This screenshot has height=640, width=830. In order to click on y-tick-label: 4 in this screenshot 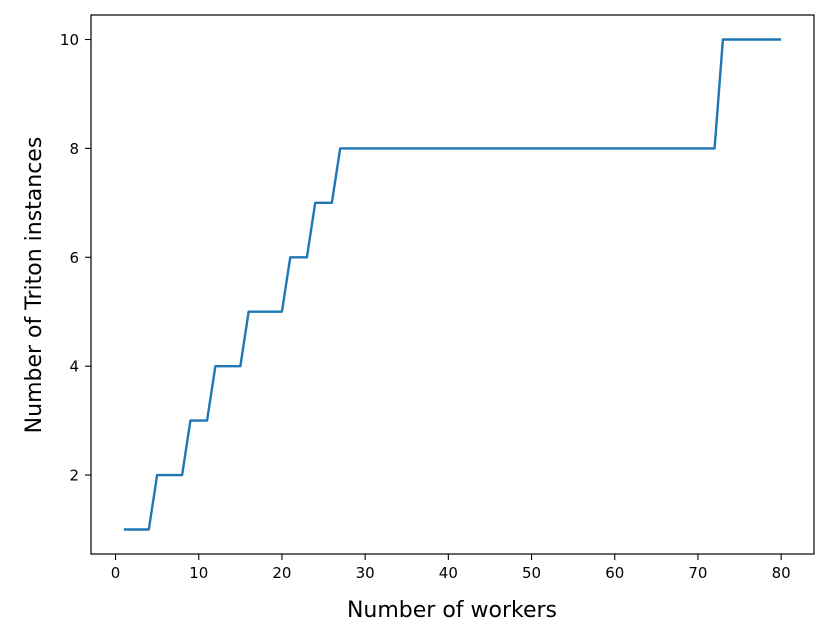, I will do `click(74, 367)`.